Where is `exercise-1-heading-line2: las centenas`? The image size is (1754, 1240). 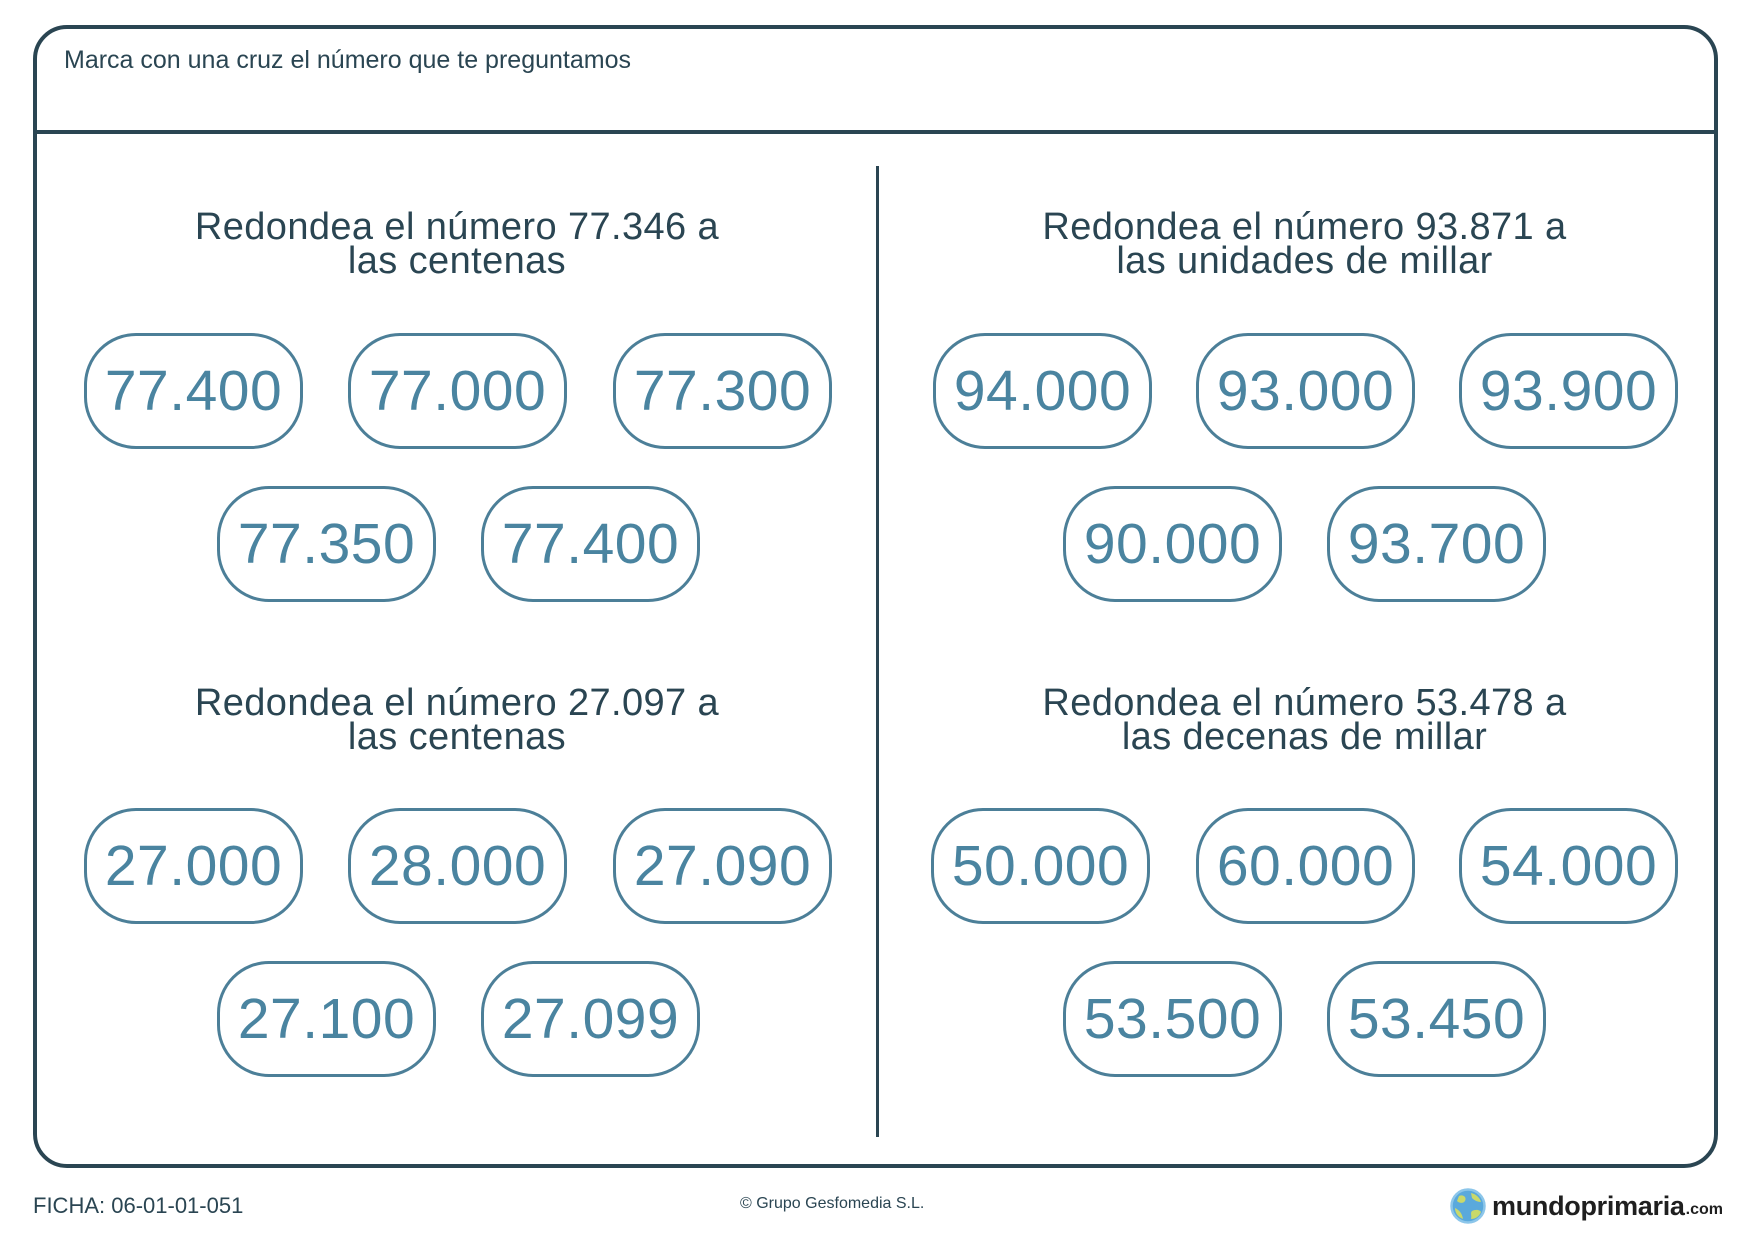 exercise-1-heading-line2: las centenas is located at coordinates (457, 261).